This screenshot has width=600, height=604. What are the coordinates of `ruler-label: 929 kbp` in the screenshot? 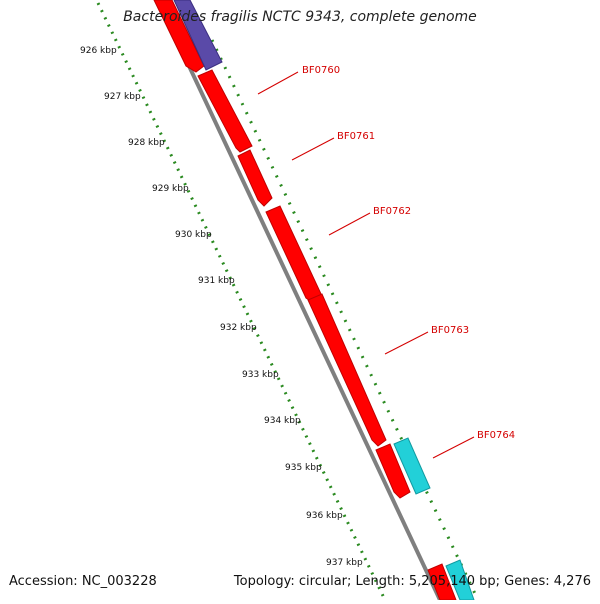 It's located at (170, 189).